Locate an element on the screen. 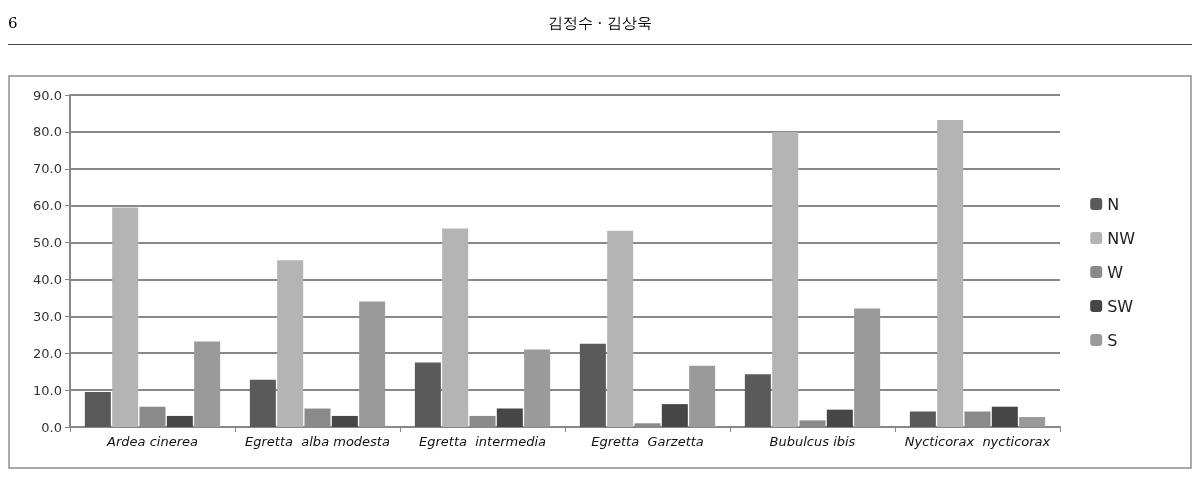 This screenshot has height=490, width=1200. legend-label: S is located at coordinates (1112, 340).